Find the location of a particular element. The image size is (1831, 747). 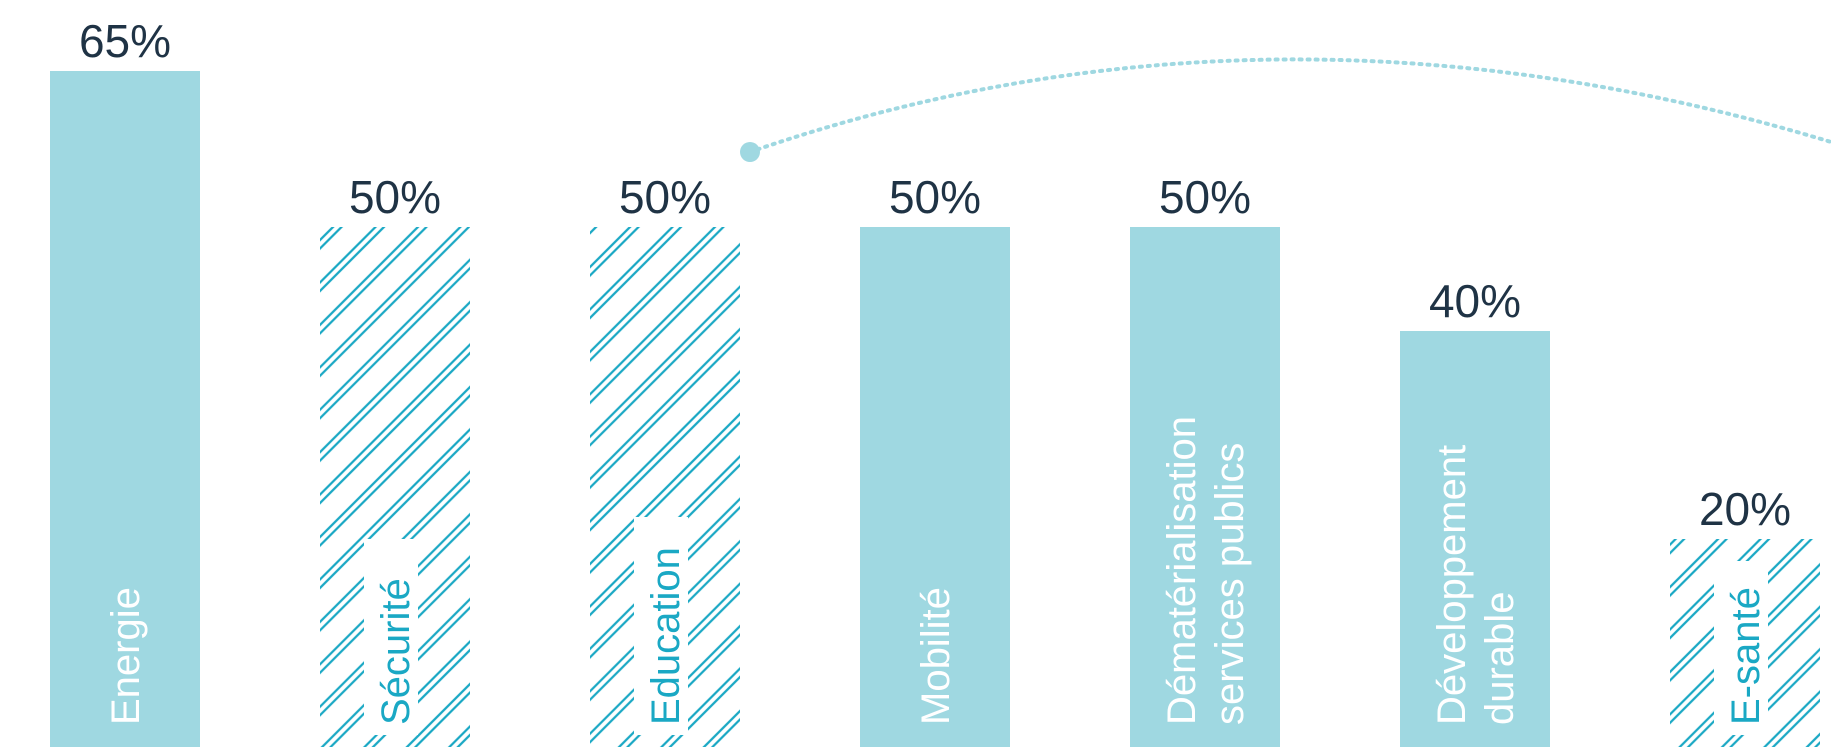

category-label: Energie is located at coordinates (126, 656).